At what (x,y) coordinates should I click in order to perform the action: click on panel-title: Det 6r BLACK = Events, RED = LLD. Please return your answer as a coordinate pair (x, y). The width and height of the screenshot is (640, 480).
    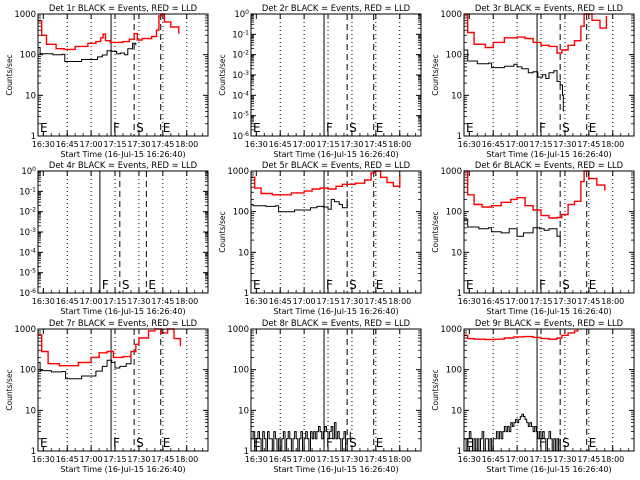
    Looking at the image, I should click on (549, 165).